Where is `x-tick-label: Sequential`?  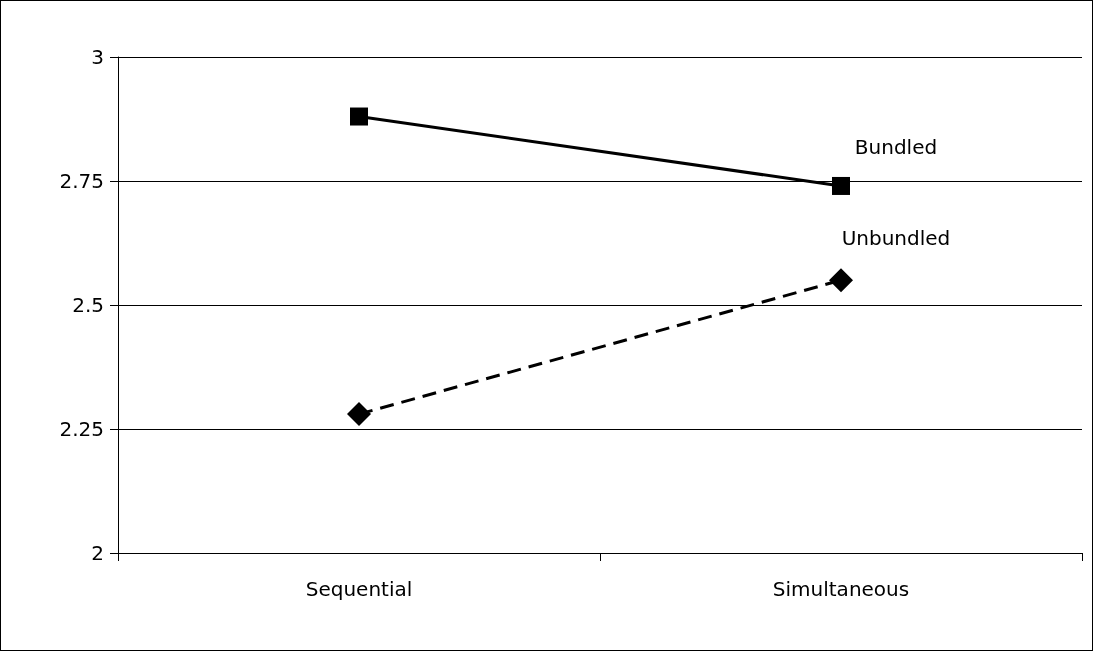 x-tick-label: Sequential is located at coordinates (359, 589).